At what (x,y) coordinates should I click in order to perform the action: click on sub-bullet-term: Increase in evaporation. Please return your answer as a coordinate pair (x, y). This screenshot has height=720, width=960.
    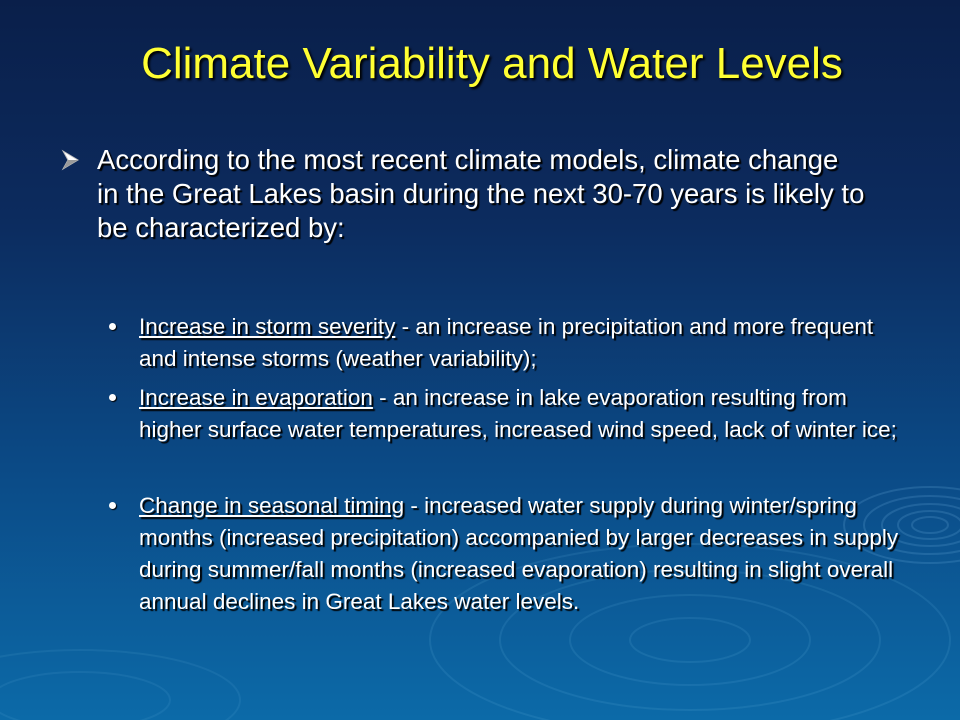
    Looking at the image, I should click on (256, 397).